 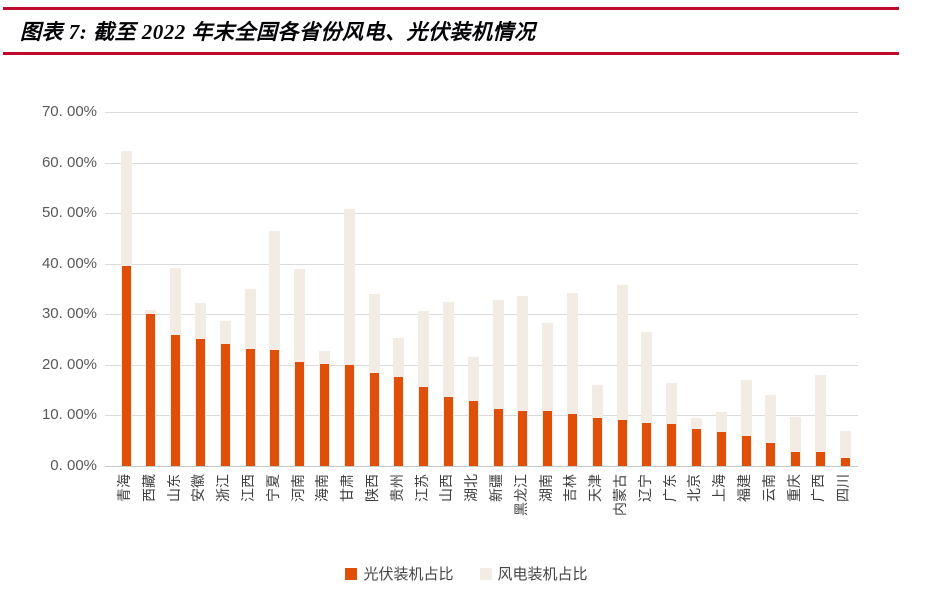 I want to click on x-axis-label: 安徽, so click(x=200, y=488).